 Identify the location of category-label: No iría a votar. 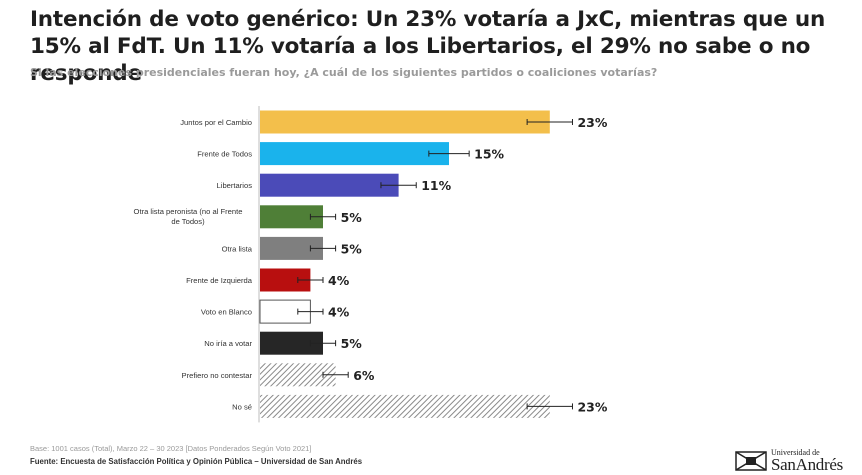
(228, 343).